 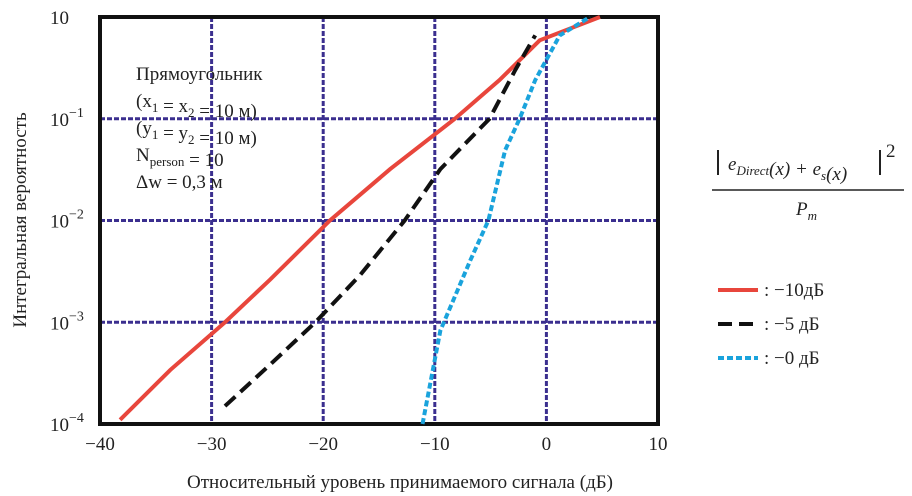 What do you see at coordinates (795, 169) in the screenshot?
I see `text-part: (x) + e` at bounding box center [795, 169].